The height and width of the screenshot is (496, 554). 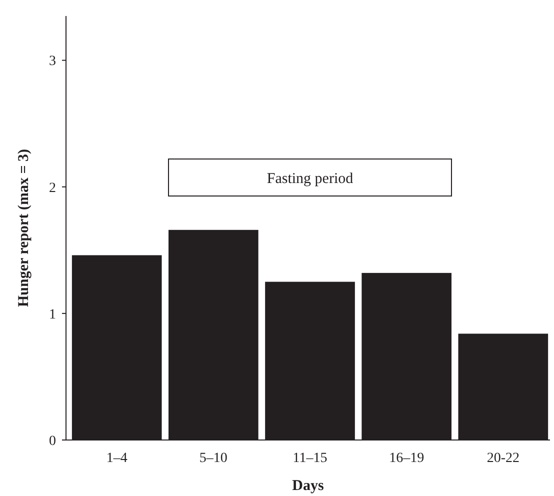 I want to click on y-tick-label: 3, so click(x=52, y=62).